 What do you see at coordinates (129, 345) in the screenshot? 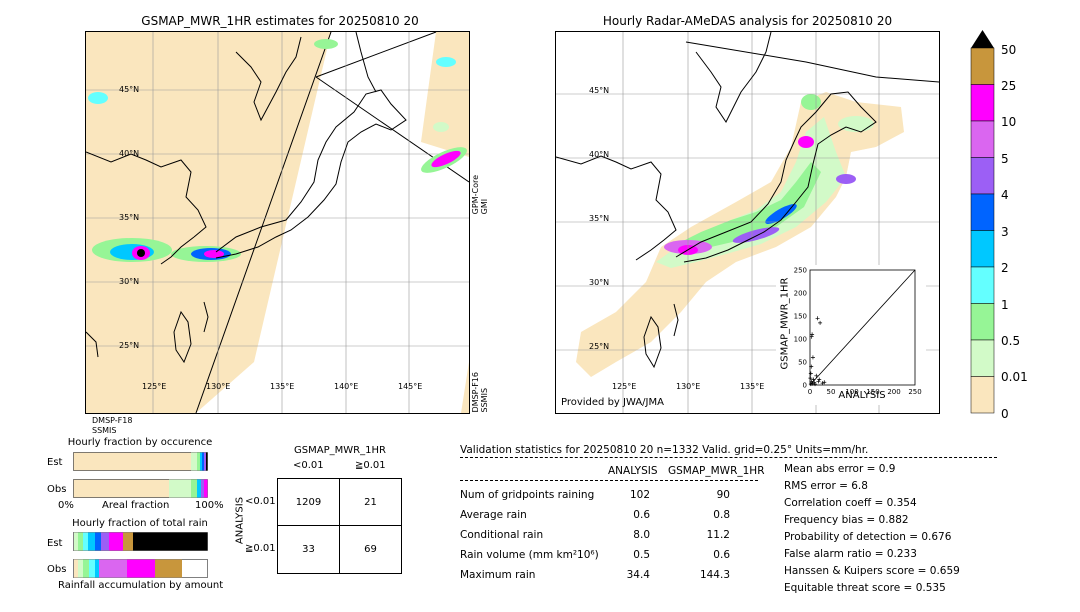
I see `left-lat-label: 25°N` at bounding box center [129, 345].